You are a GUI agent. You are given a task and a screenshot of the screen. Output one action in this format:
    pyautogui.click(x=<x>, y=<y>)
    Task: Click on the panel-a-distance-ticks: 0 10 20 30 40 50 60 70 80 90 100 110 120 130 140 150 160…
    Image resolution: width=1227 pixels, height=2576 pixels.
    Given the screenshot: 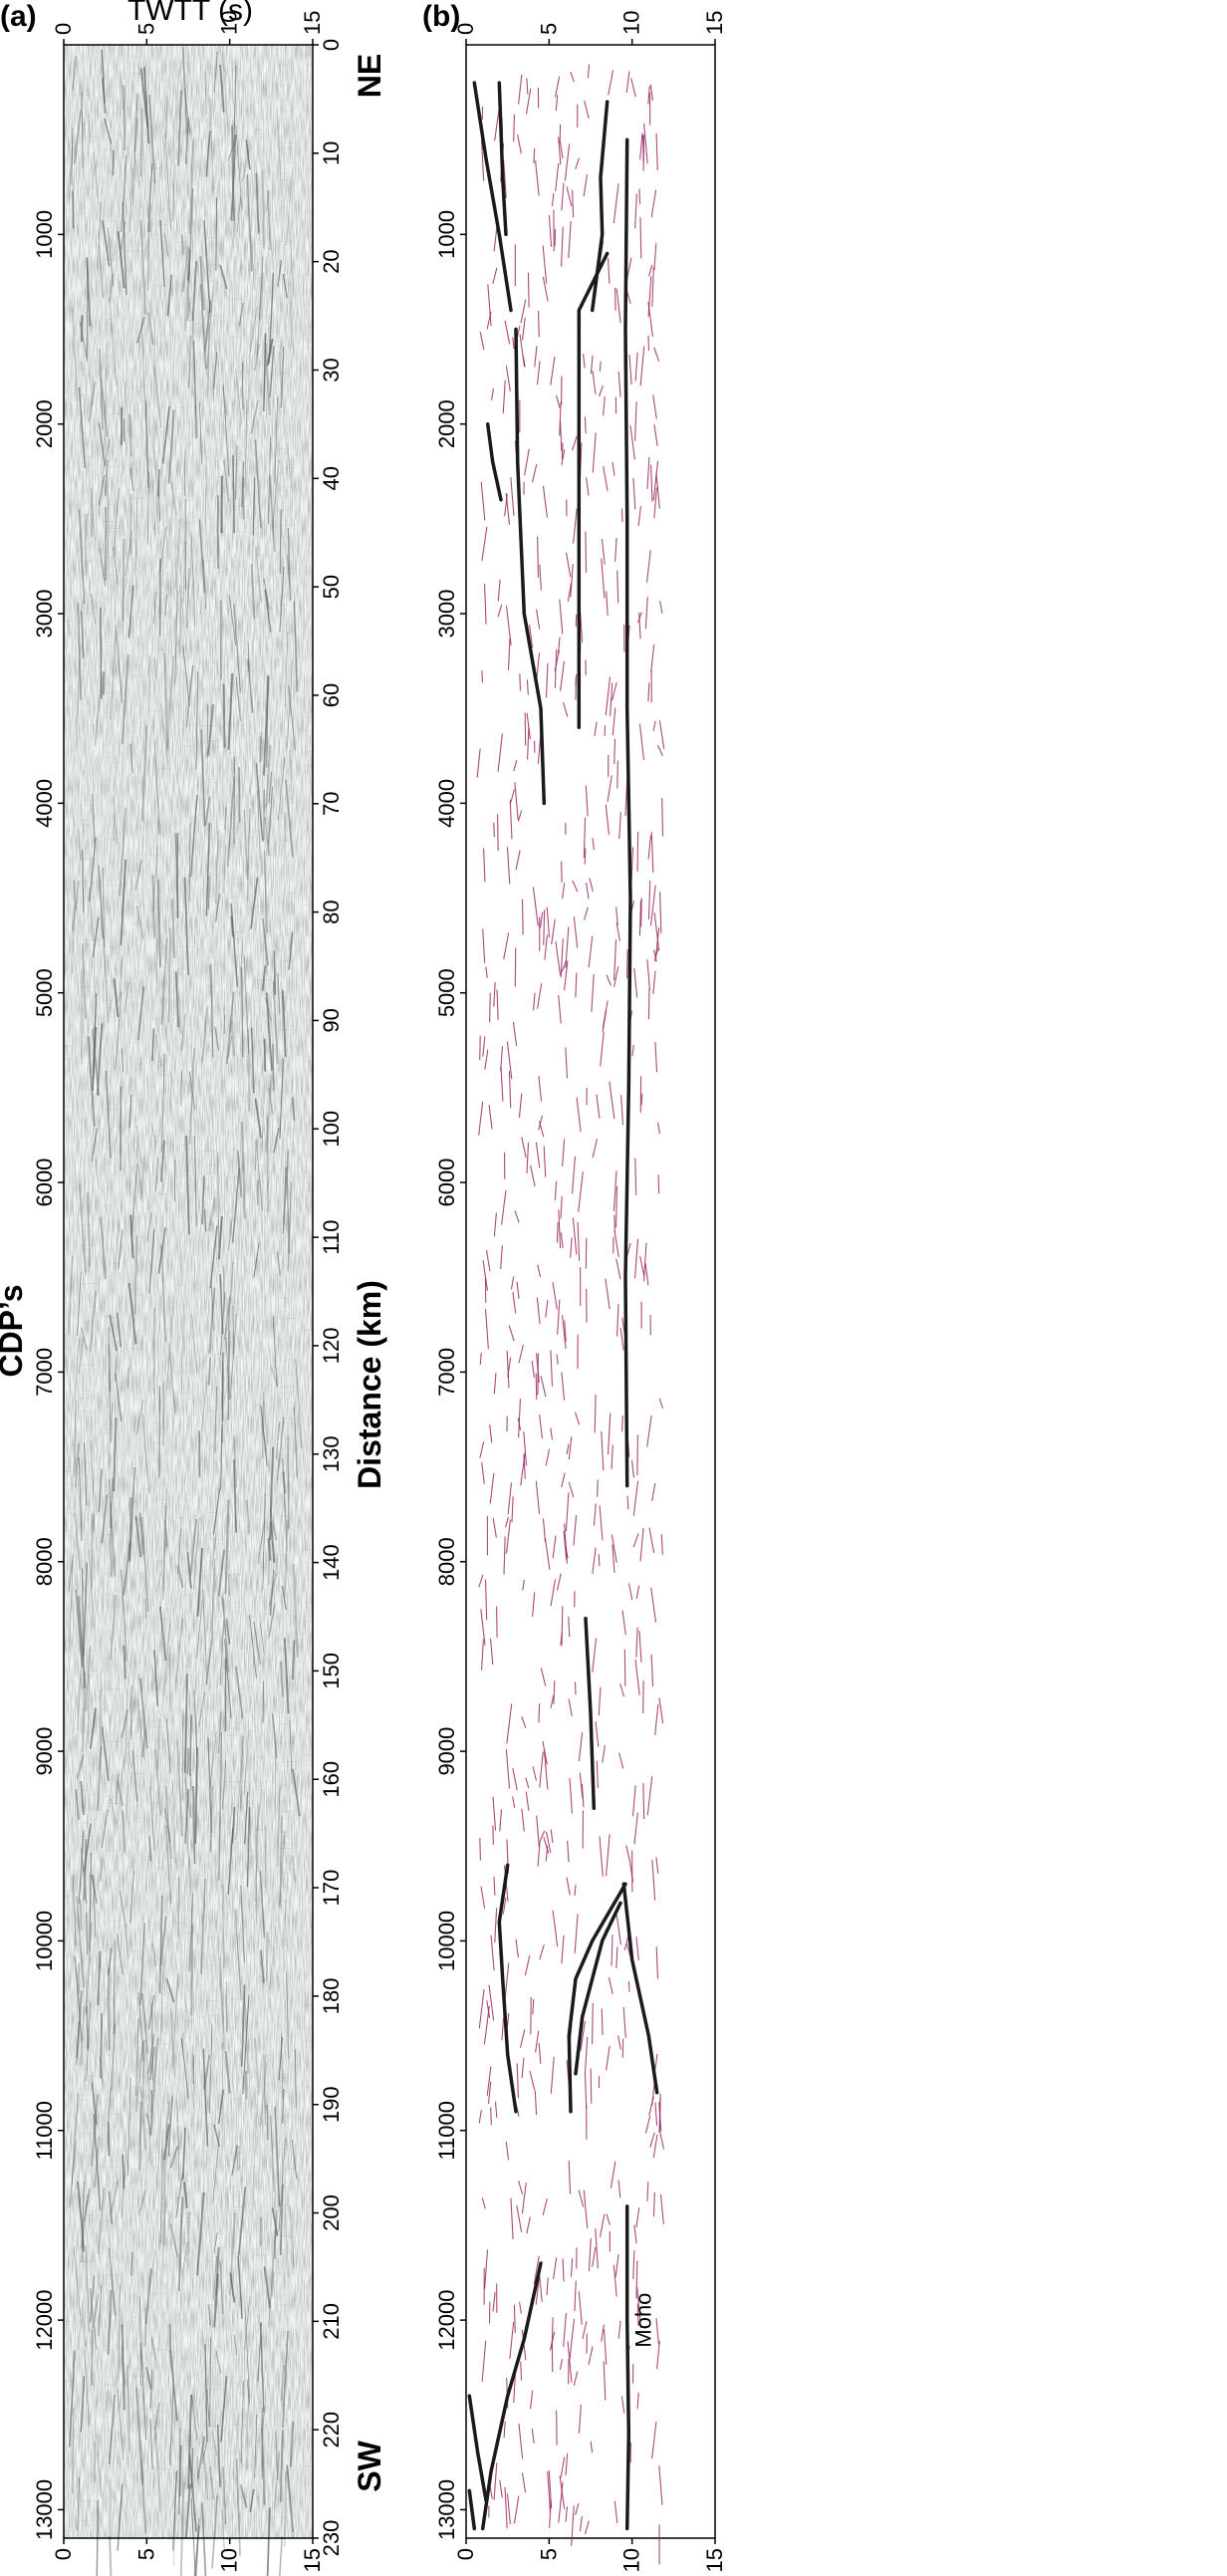 What is the action you would take?
    pyautogui.click(x=328, y=1297)
    